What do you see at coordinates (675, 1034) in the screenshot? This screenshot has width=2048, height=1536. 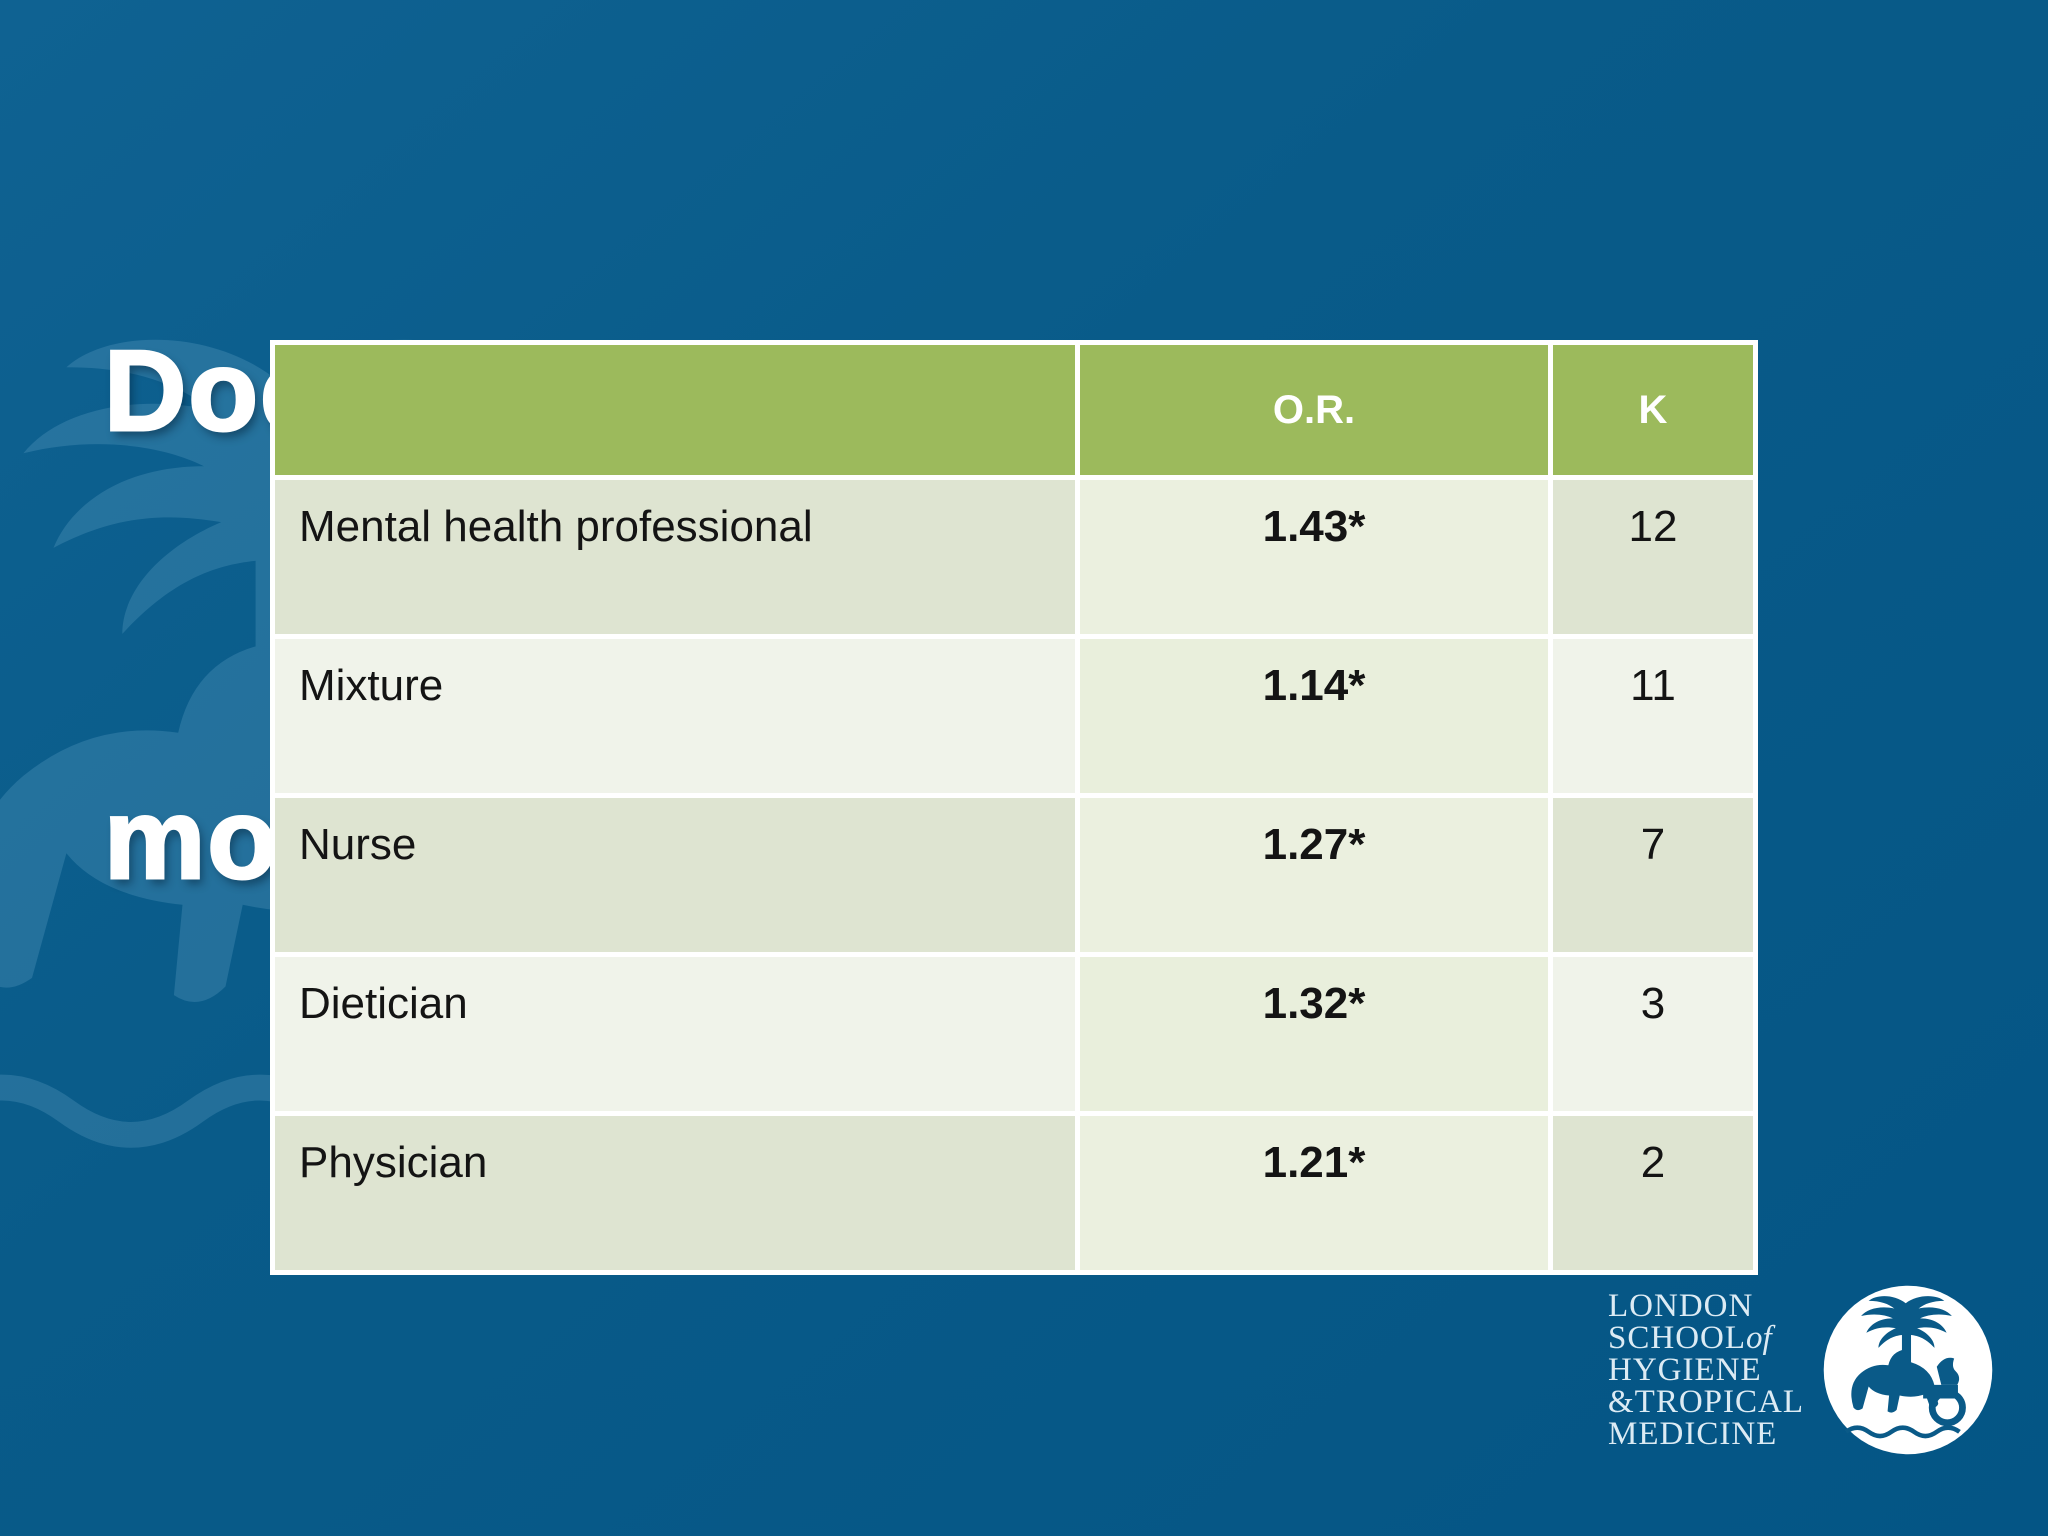 I see `row-label: Dietician` at bounding box center [675, 1034].